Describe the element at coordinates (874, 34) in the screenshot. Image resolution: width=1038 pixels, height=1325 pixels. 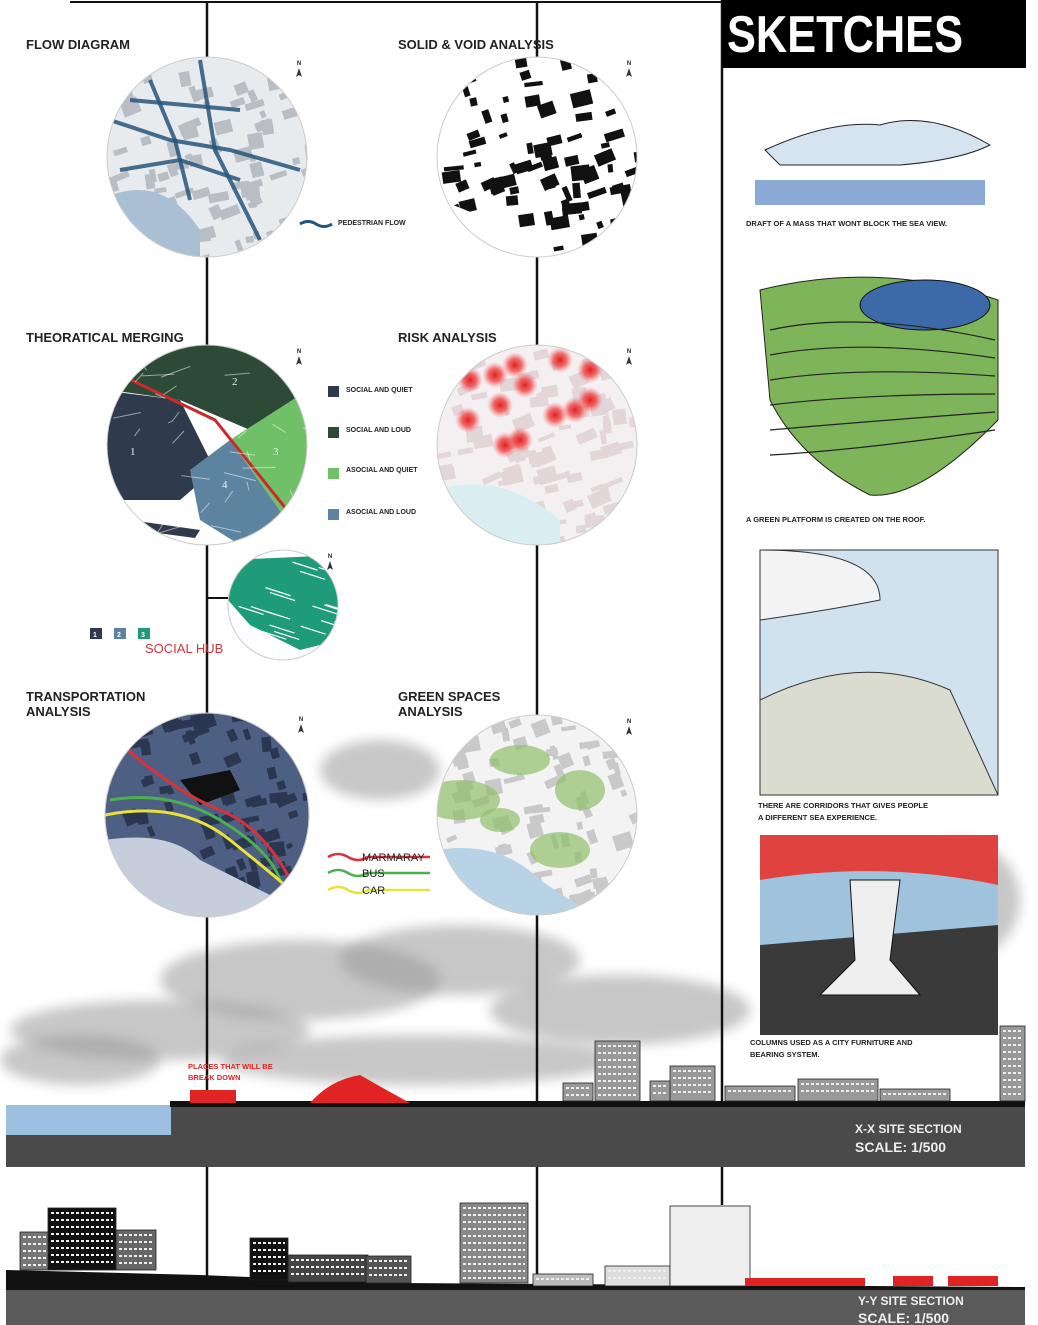
I see `sketches-header-band` at that location.